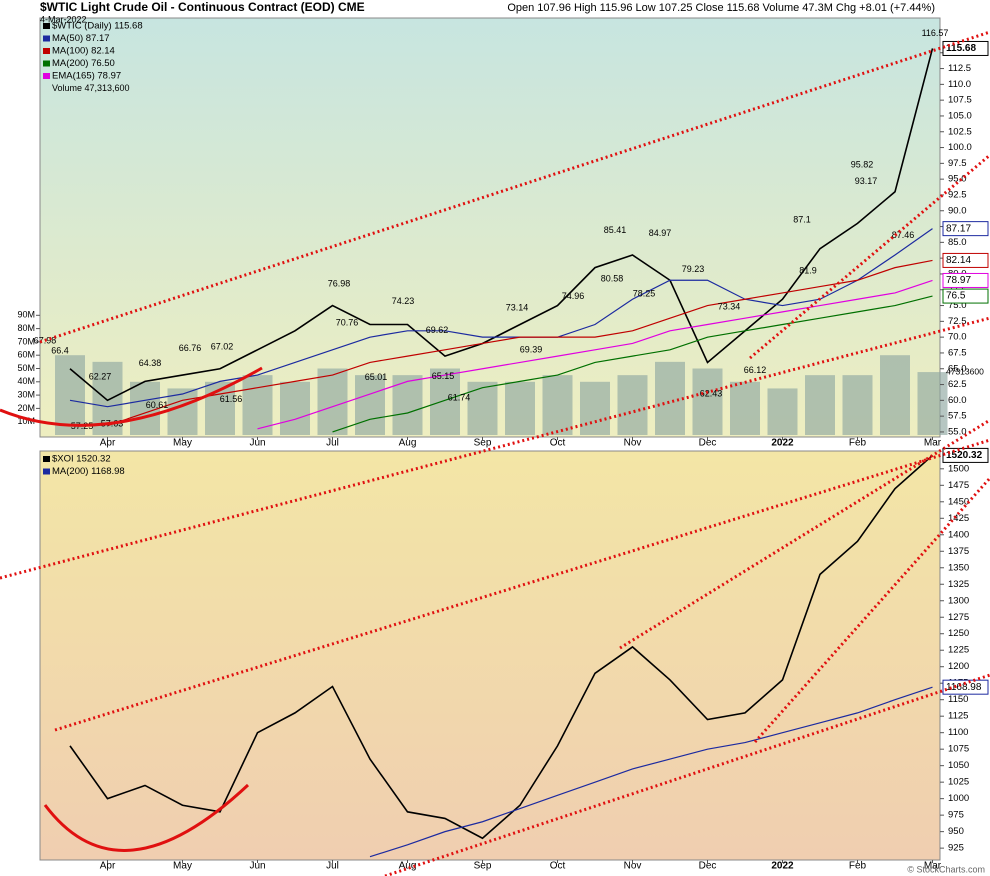 The height and width of the screenshot is (876, 990). I want to click on price-annotation: 66.12, so click(755, 370).